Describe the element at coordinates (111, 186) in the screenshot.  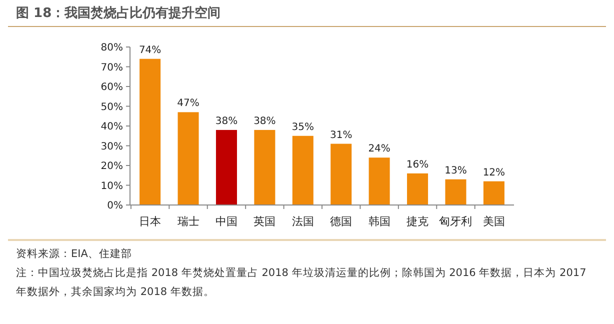
I see `y-tick-label: 10%` at that location.